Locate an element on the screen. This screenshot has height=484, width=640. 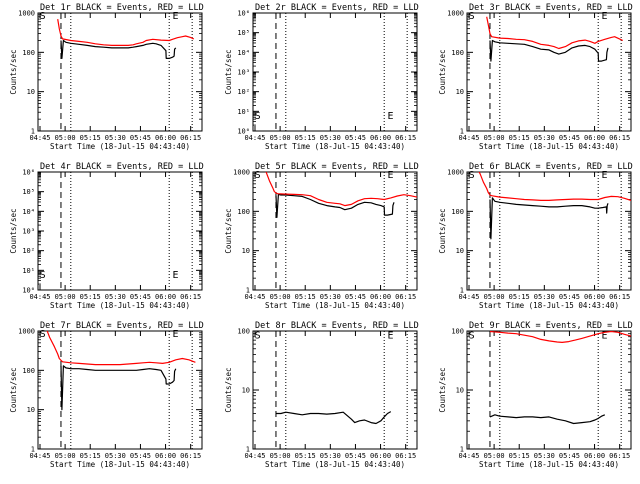
y-tick-label: 10² is located at coordinates (28, 251).